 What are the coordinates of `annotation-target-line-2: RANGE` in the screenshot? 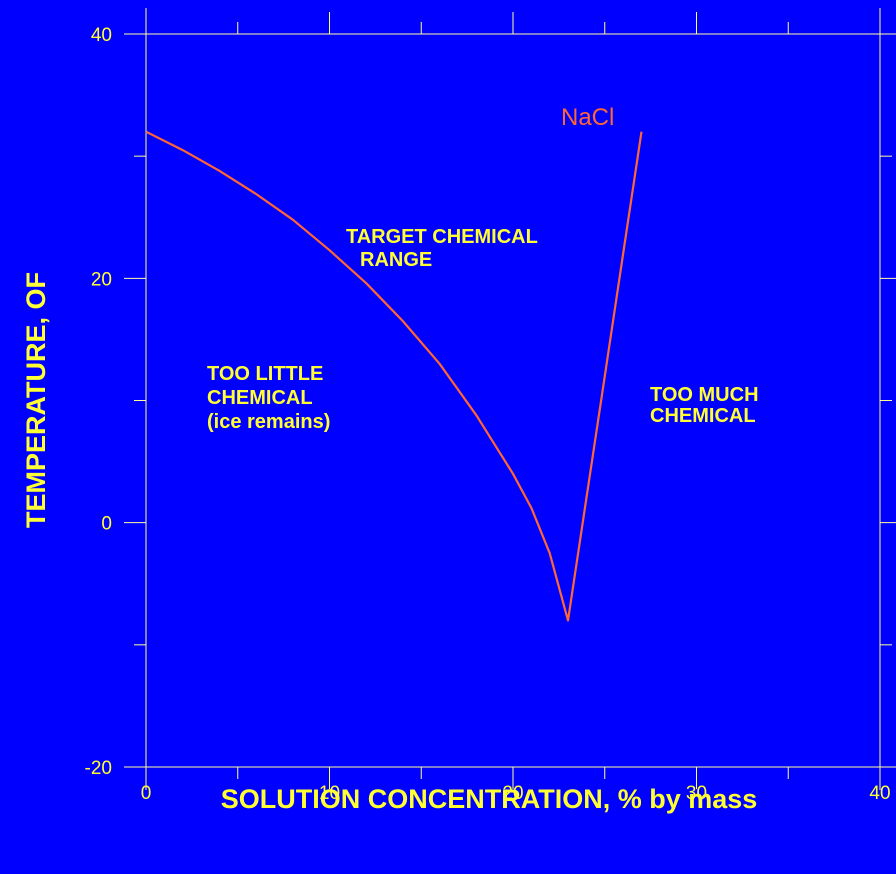 It's located at (396, 260).